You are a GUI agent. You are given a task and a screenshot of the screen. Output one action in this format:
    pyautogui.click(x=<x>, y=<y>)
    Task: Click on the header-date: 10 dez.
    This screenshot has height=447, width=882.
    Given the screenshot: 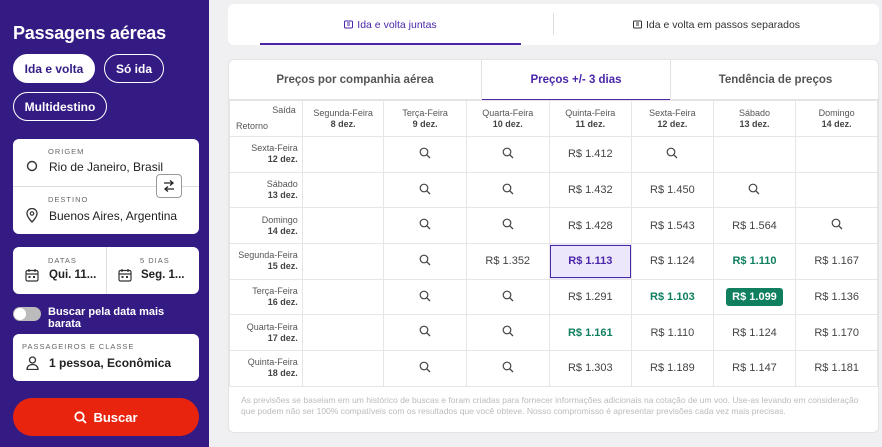 What is the action you would take?
    pyautogui.click(x=507, y=123)
    